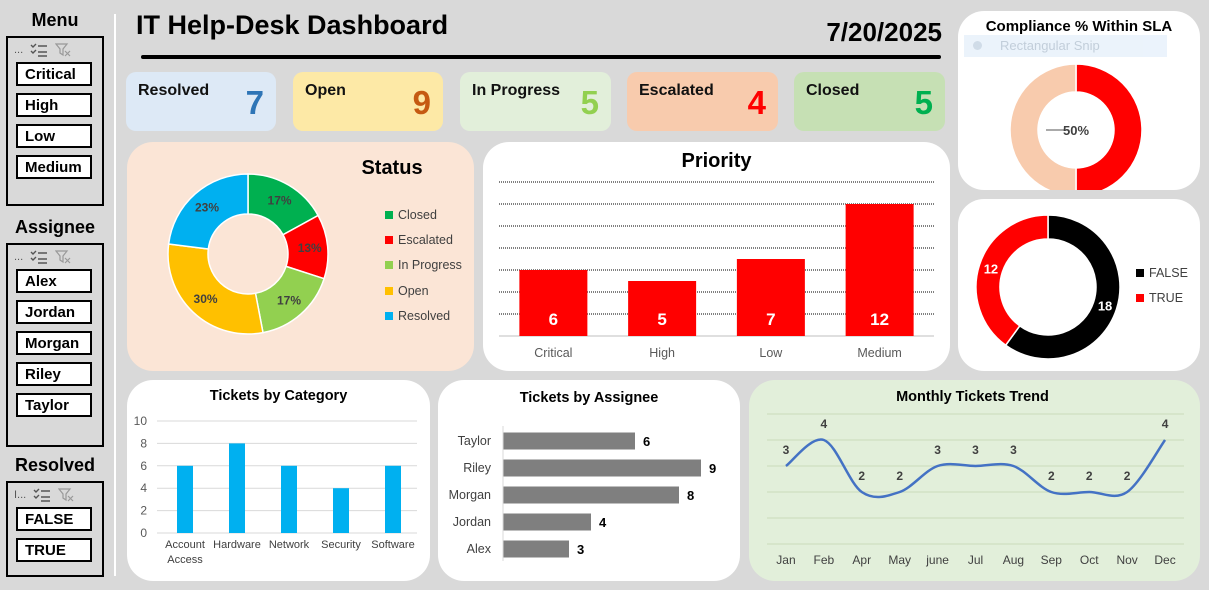 The width and height of the screenshot is (1209, 590). Describe the element at coordinates (662, 308) in the screenshot. I see `bar-high` at that location.